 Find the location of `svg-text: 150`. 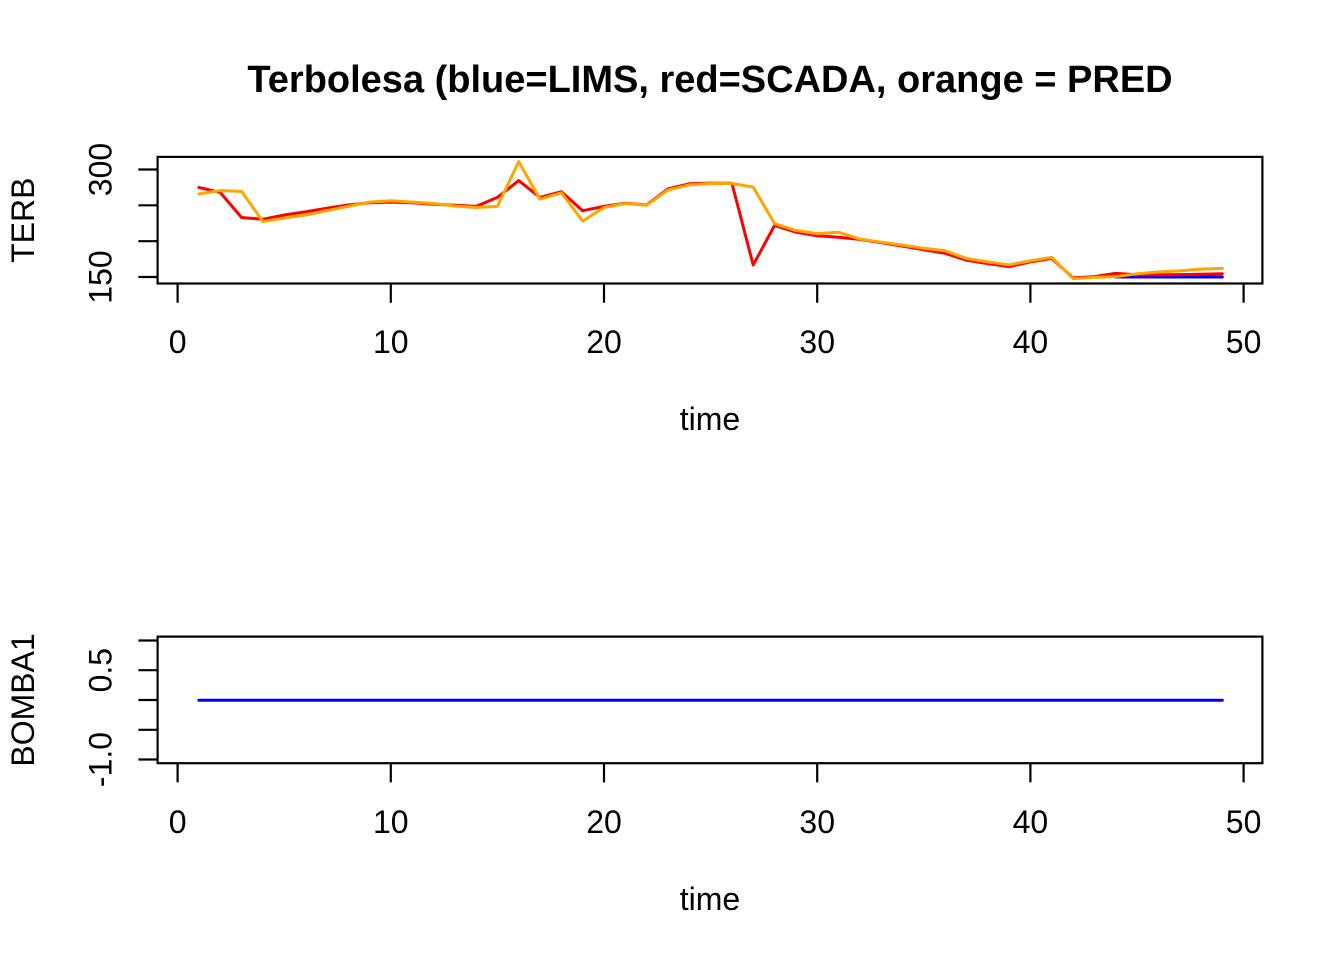

svg-text: 150 is located at coordinates (101, 276).